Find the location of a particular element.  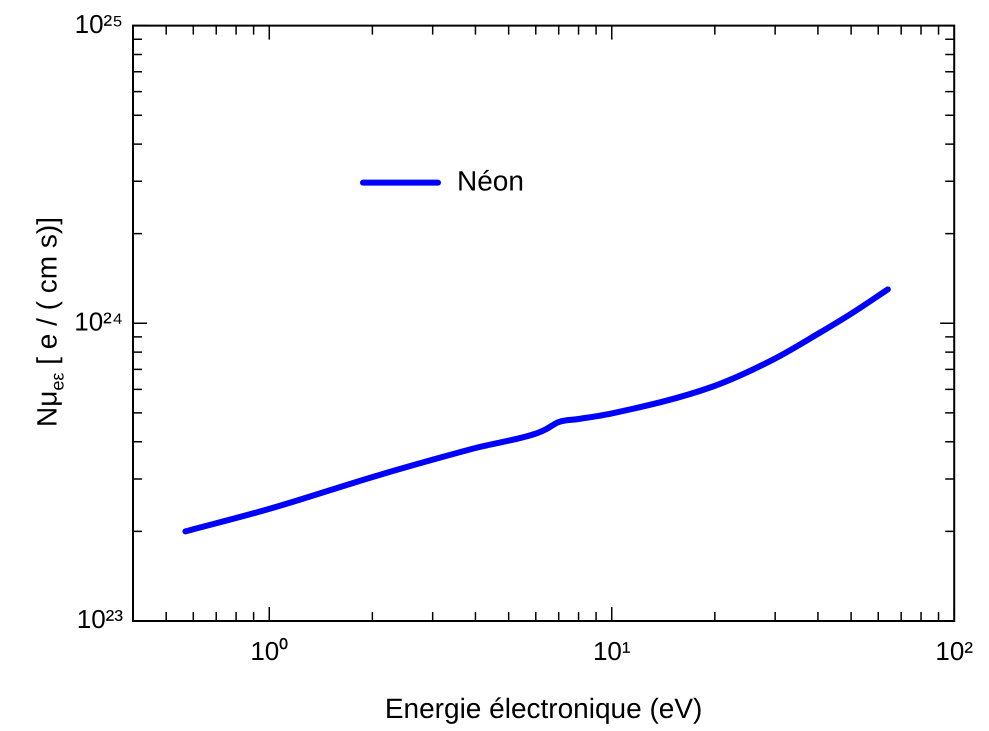

x-tick-label: 10¹ is located at coordinates (611, 651).